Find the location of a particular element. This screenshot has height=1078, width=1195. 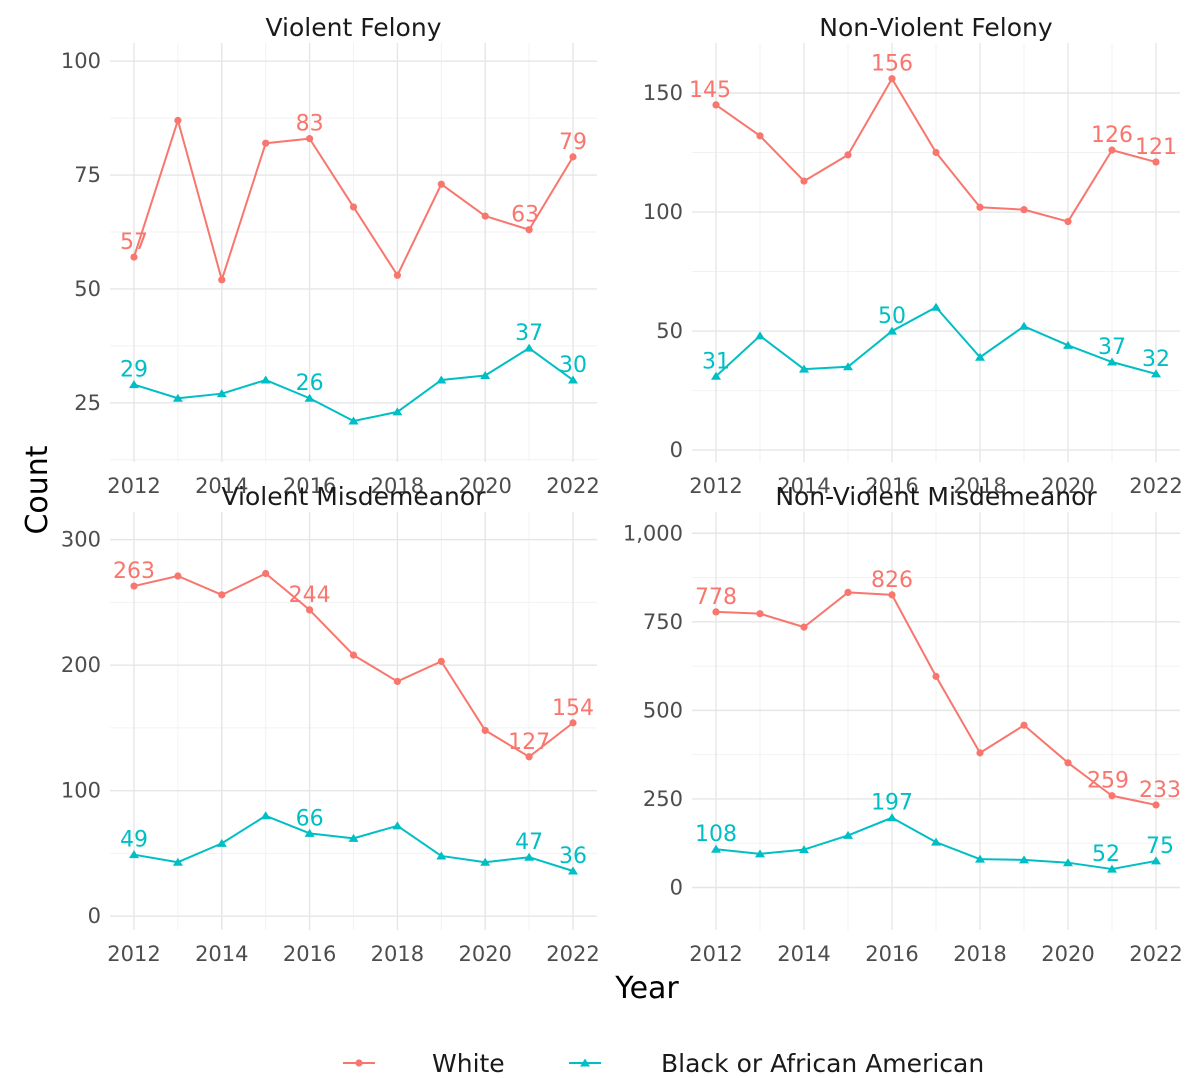

panel-title: Violent Felony is located at coordinates (354, 27).